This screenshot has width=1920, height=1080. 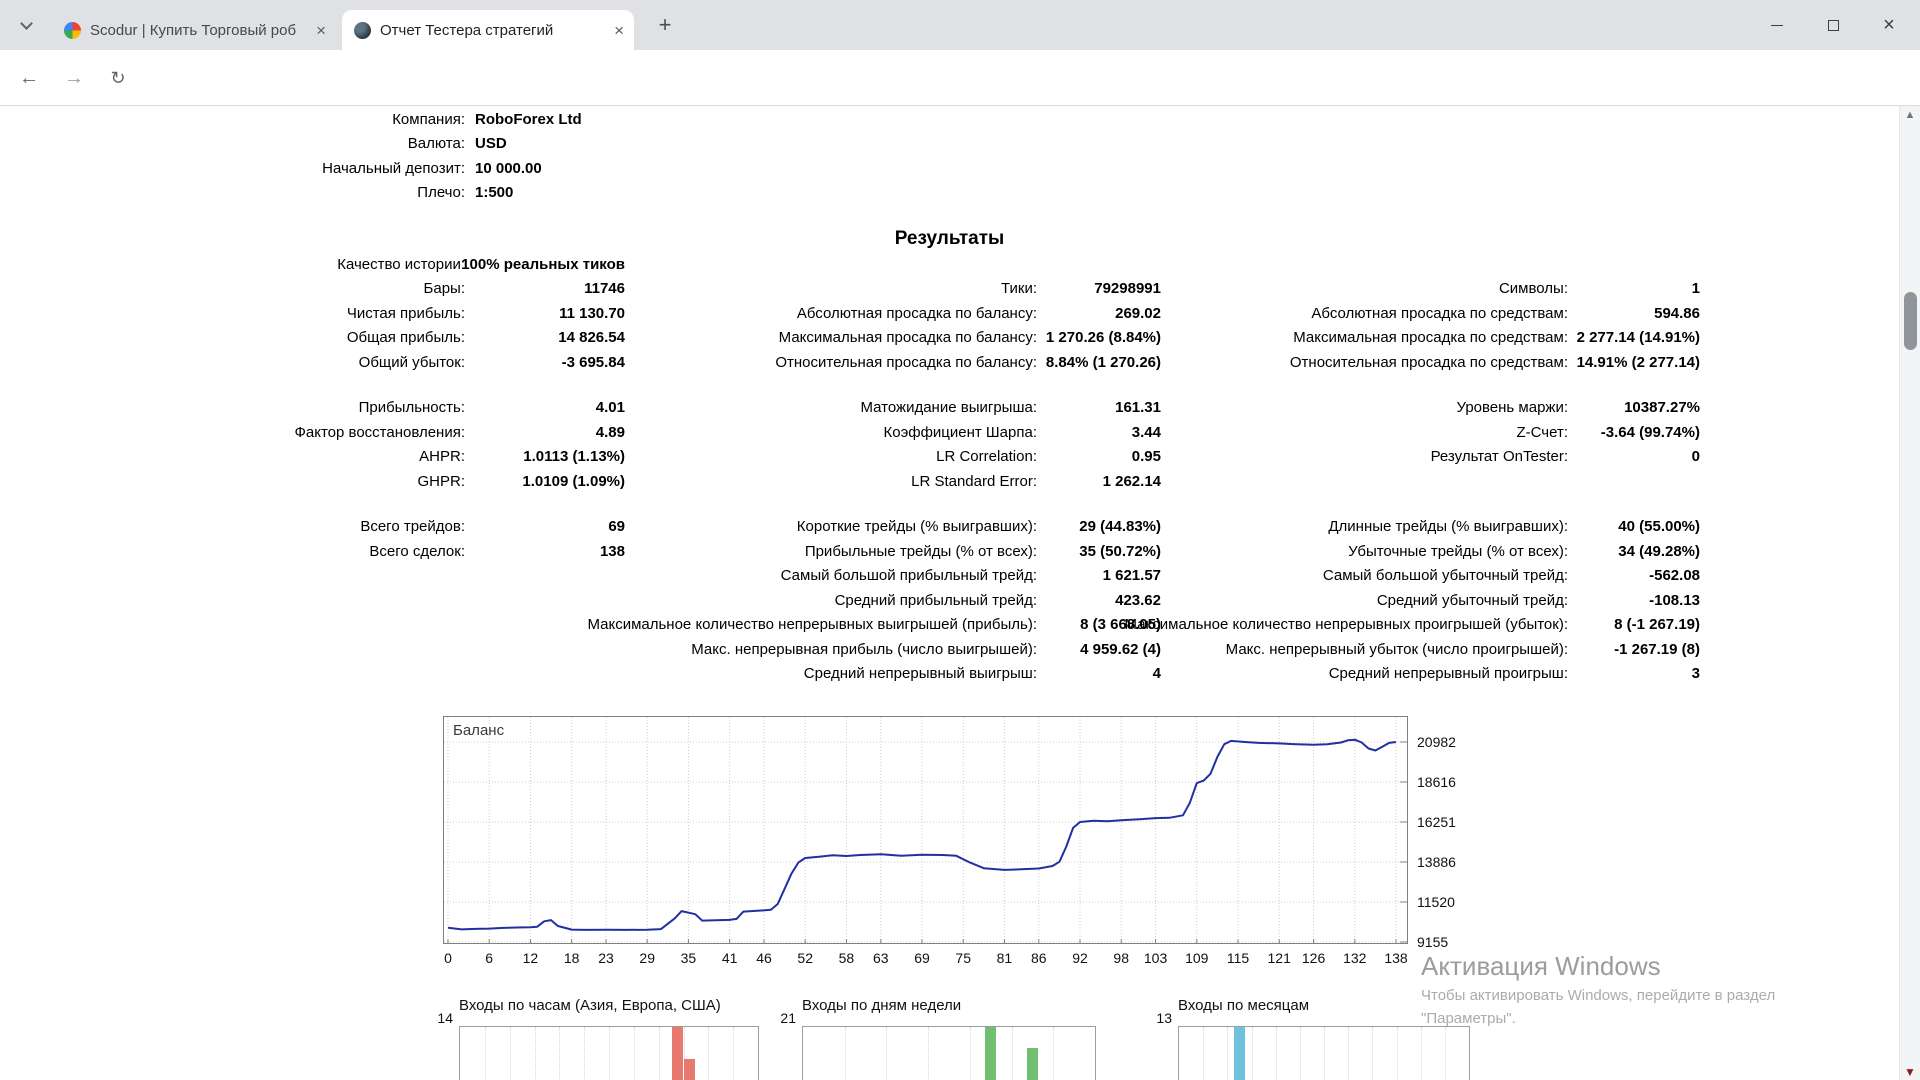 What do you see at coordinates (1038, 958) in the screenshot?
I see `x-axis-label: 86` at bounding box center [1038, 958].